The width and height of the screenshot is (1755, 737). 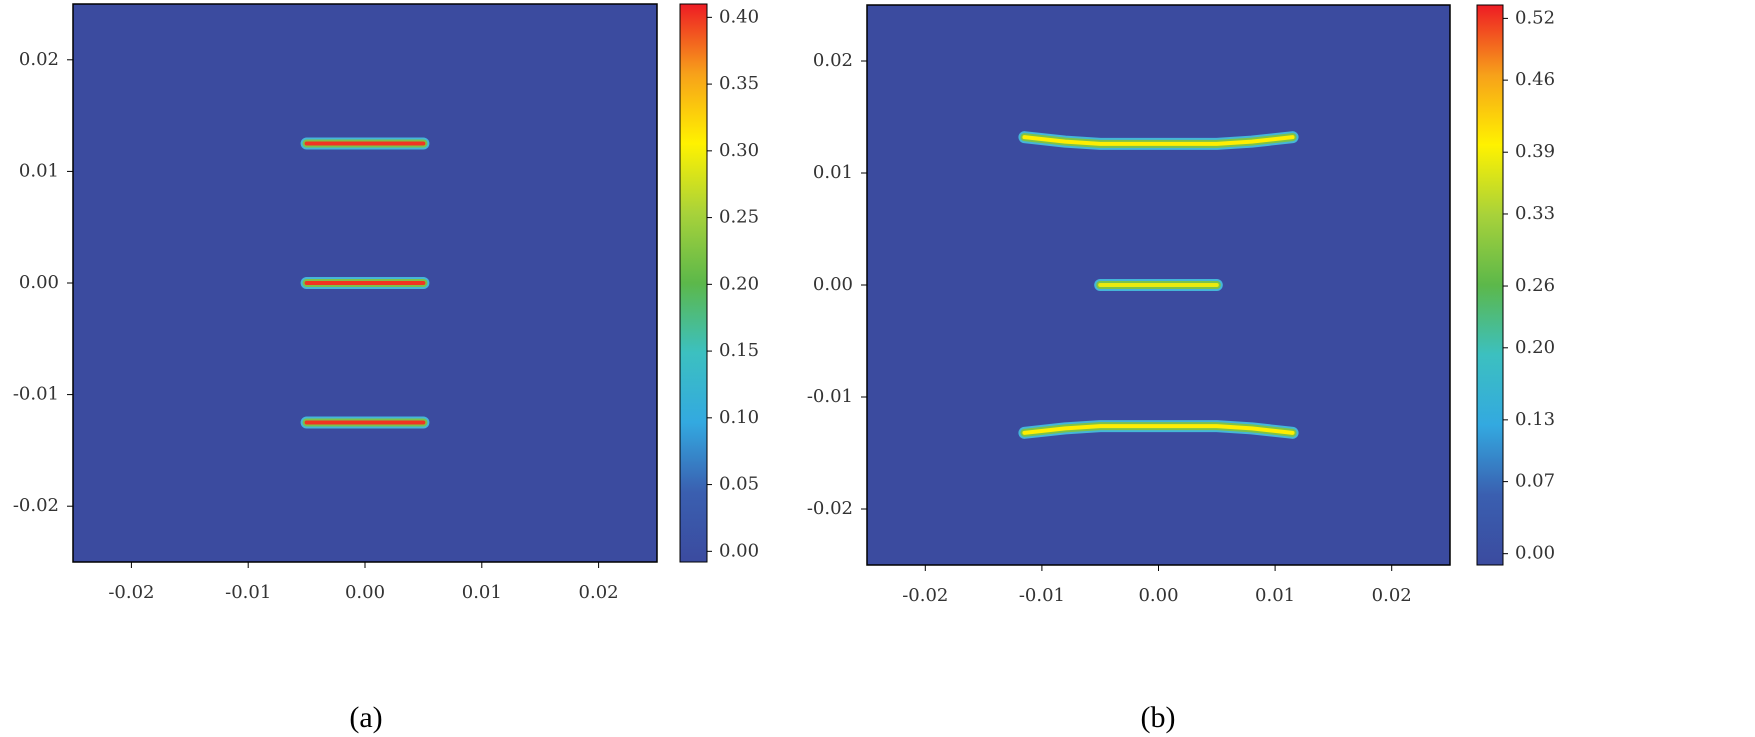 I want to click on colorbar-tick-label: 0.10, so click(x=739, y=417).